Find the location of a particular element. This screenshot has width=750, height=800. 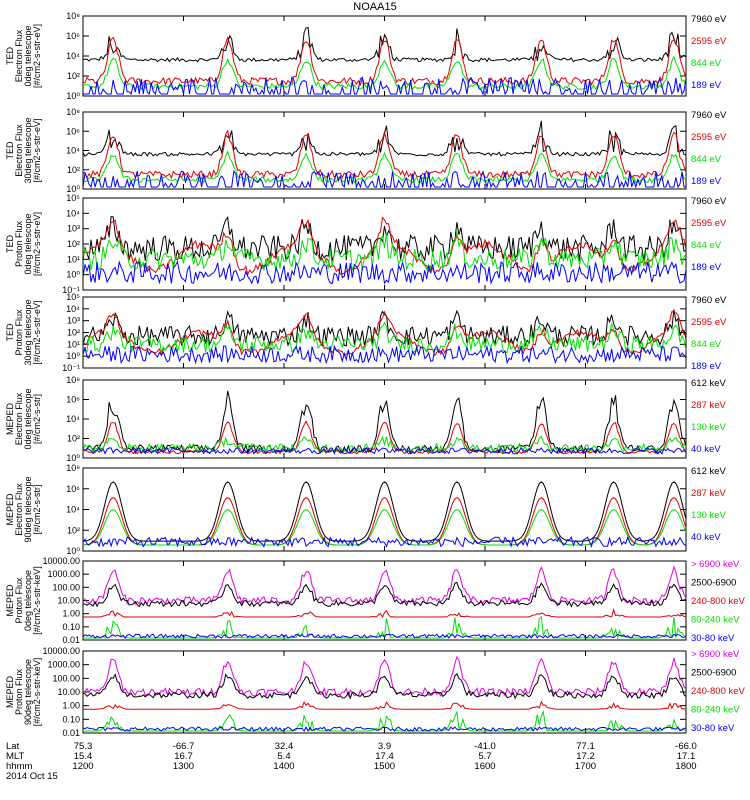

x-row-label: MLT is located at coordinates (15, 756).